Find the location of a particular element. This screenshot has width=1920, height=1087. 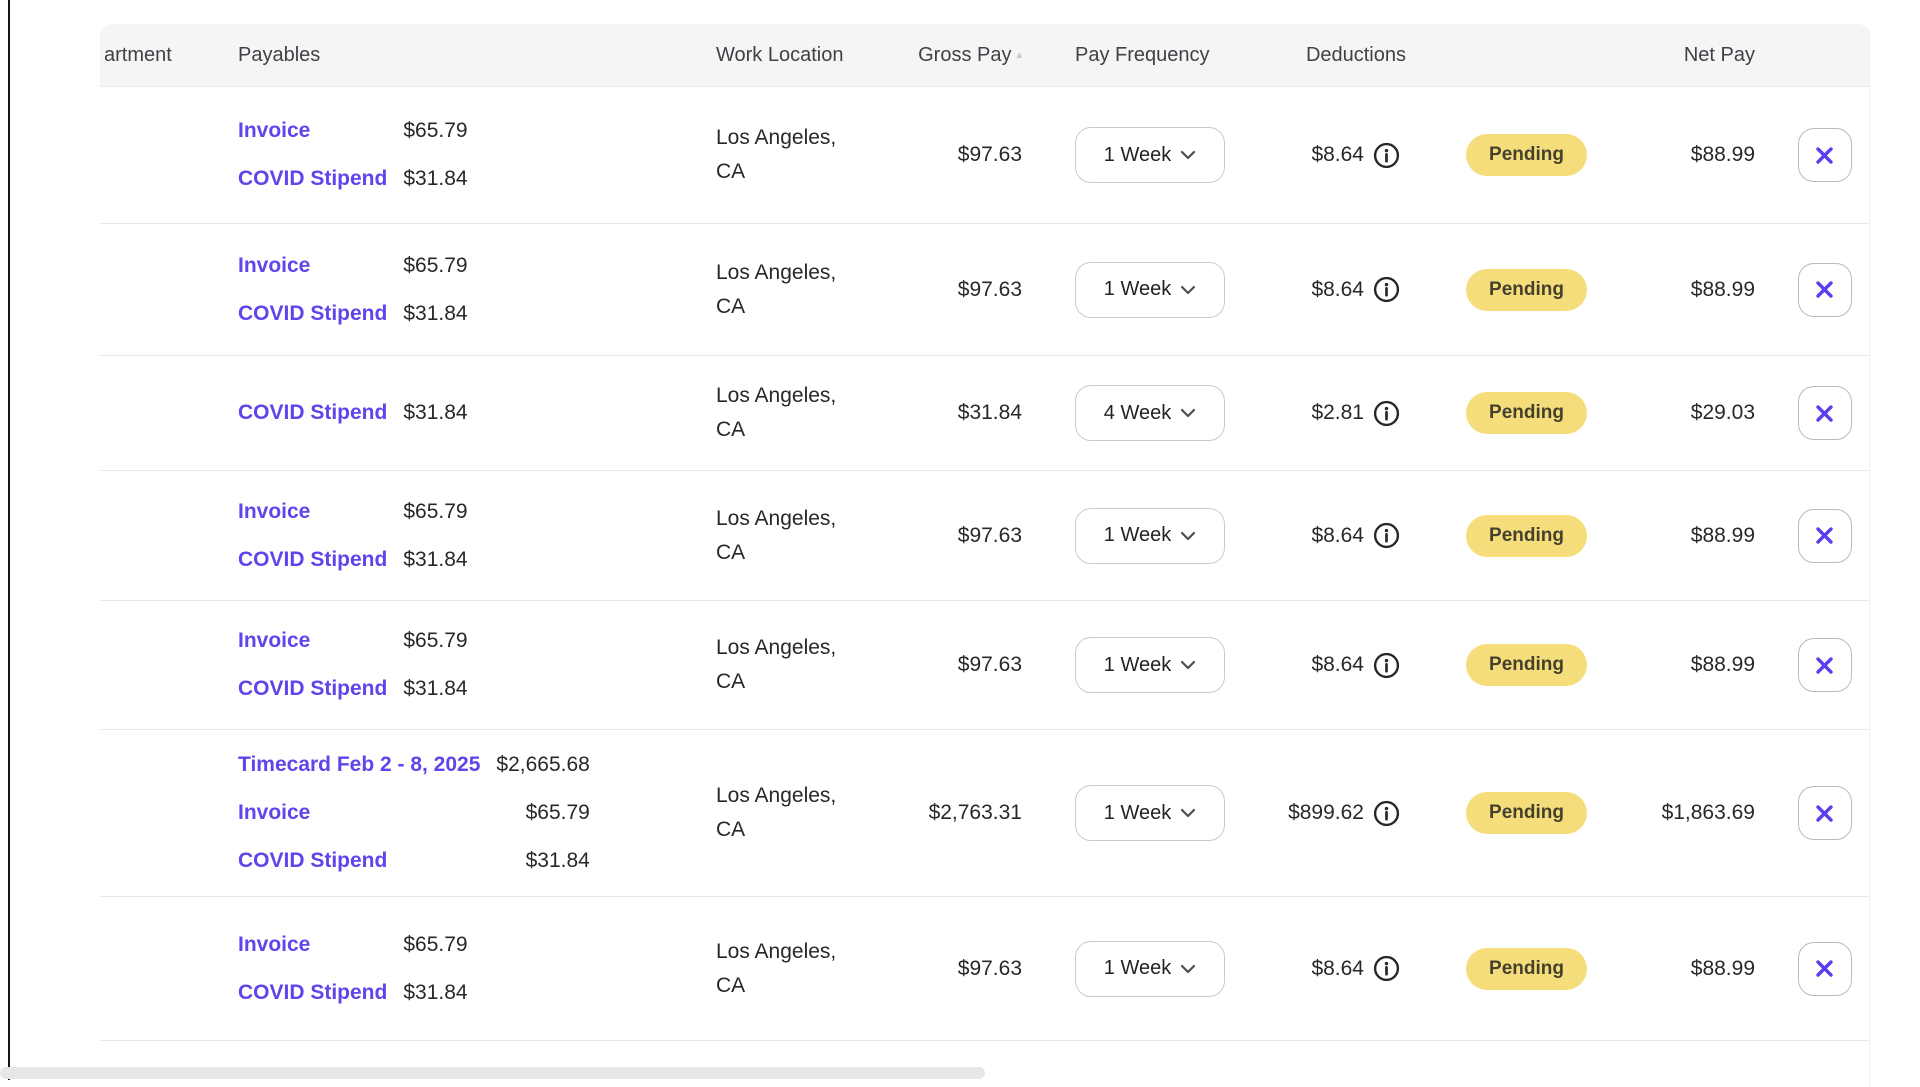

horizontal-scrollbar-thumb is located at coordinates (492, 1073).